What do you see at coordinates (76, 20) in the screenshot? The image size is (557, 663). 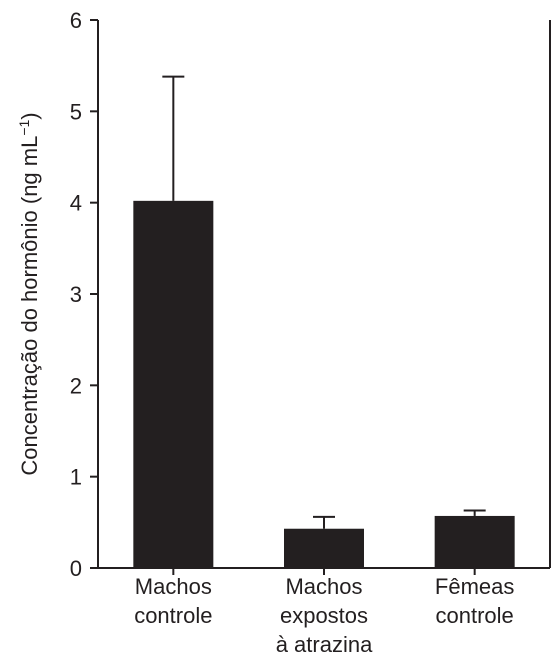 I see `y-tick-label: 6` at bounding box center [76, 20].